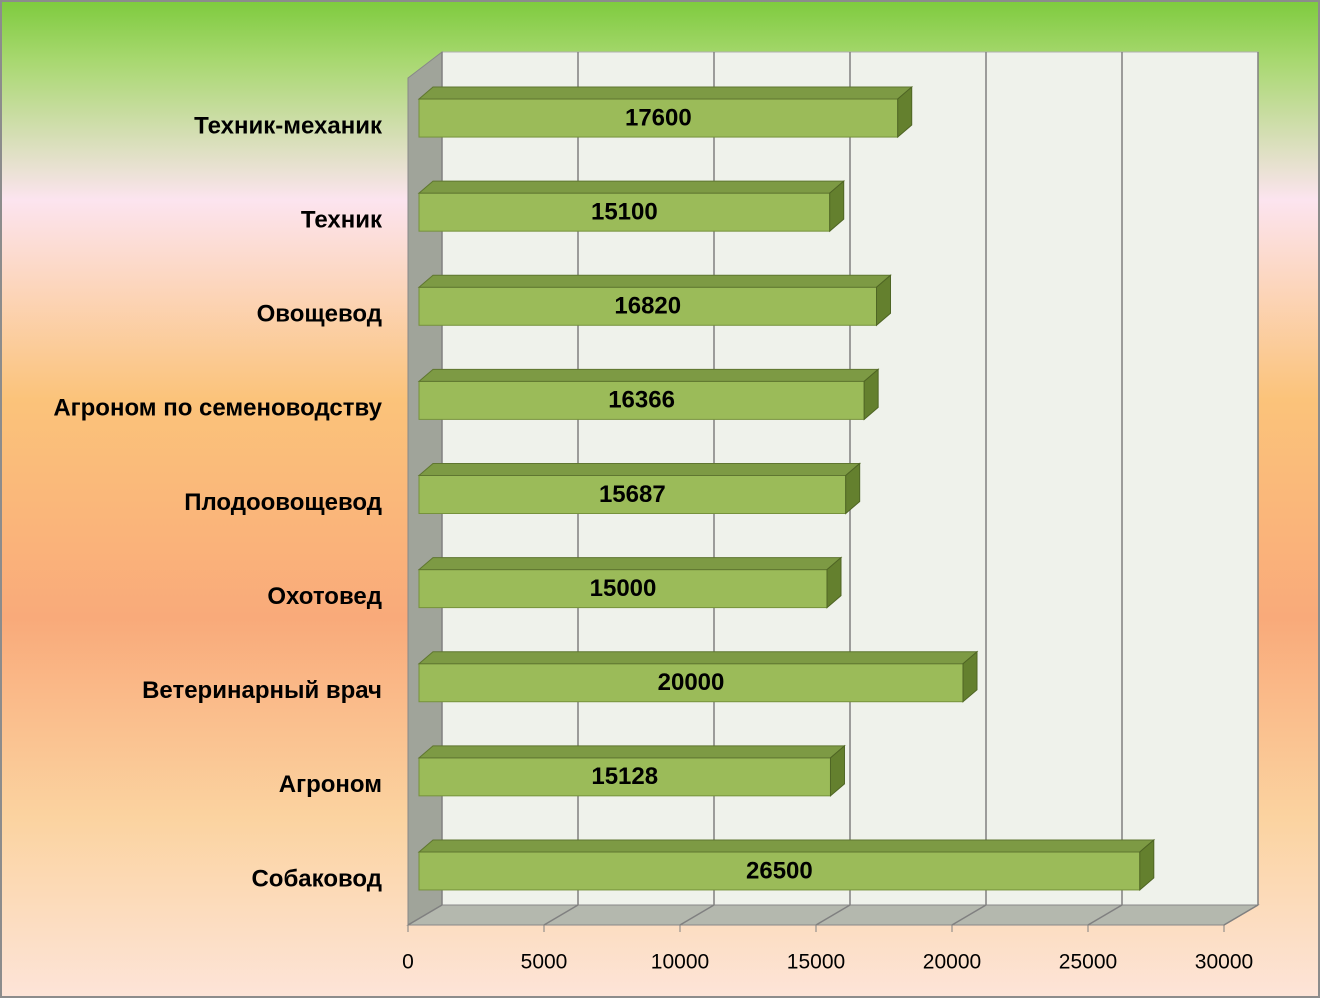 This screenshot has width=1320, height=998. I want to click on data-label: 17600, so click(658, 117).